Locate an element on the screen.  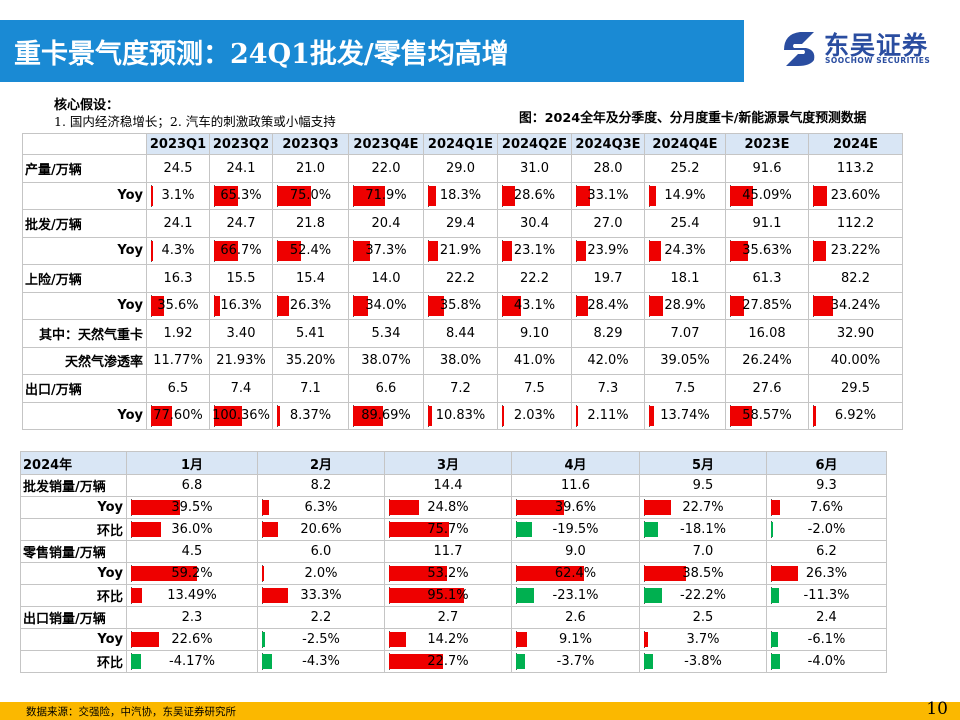
cell-value: 3.1% is located at coordinates (178, 196).